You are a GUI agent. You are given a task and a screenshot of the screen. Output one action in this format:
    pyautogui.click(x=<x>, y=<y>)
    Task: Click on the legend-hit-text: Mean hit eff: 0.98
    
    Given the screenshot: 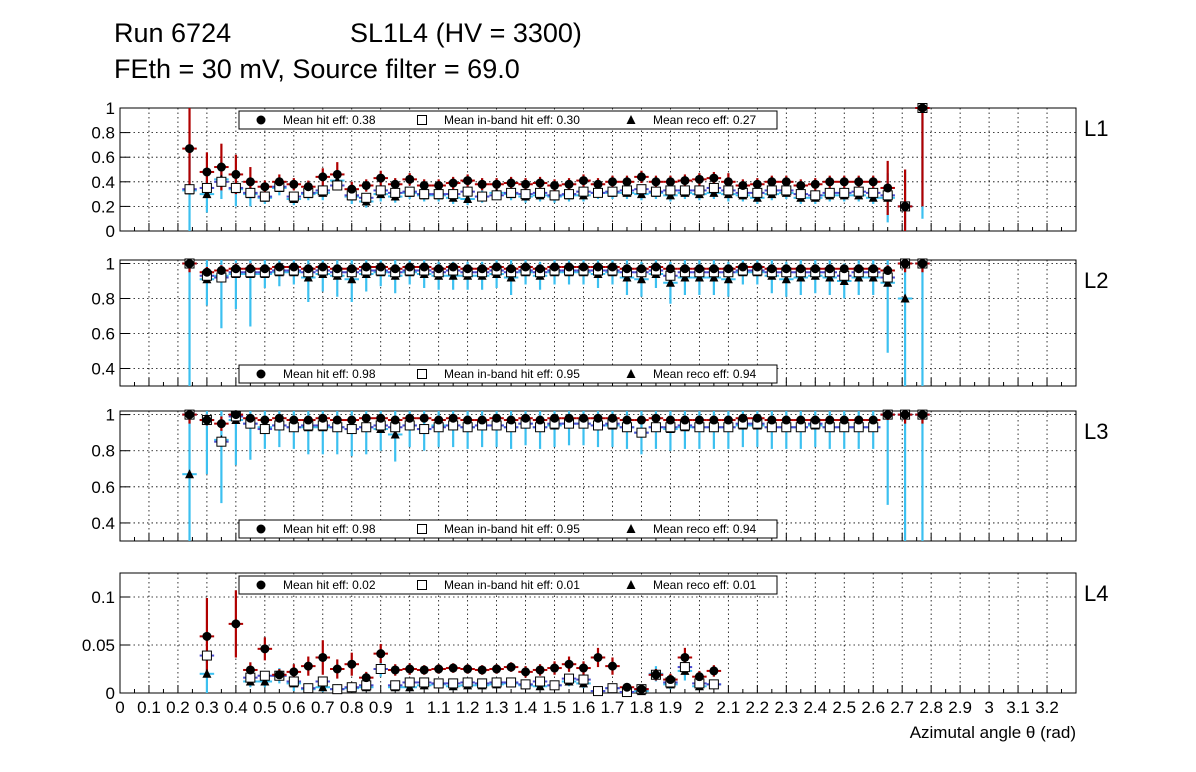 What is the action you would take?
    pyautogui.click(x=329, y=374)
    